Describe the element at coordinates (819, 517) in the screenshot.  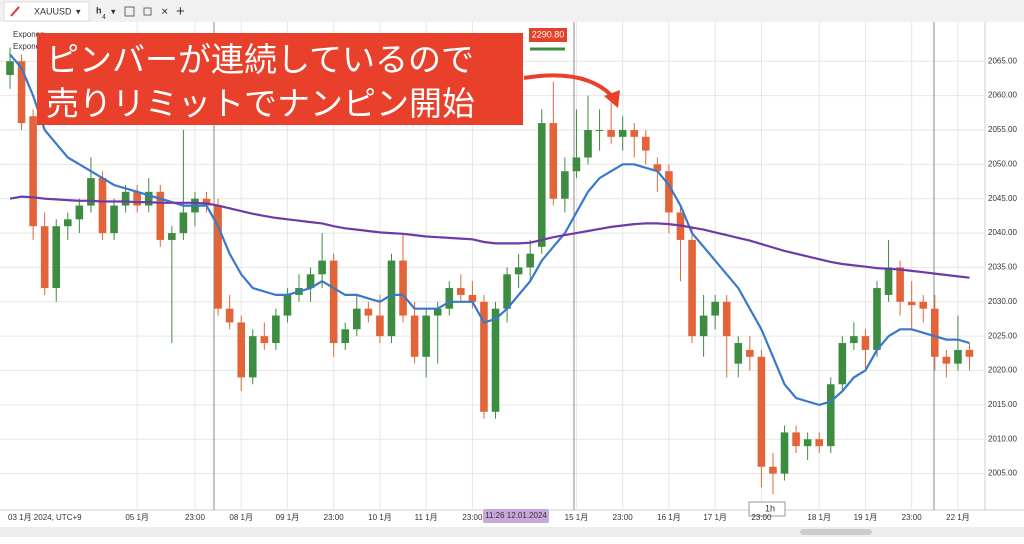
I see `x-tick-label: 18 1月` at that location.